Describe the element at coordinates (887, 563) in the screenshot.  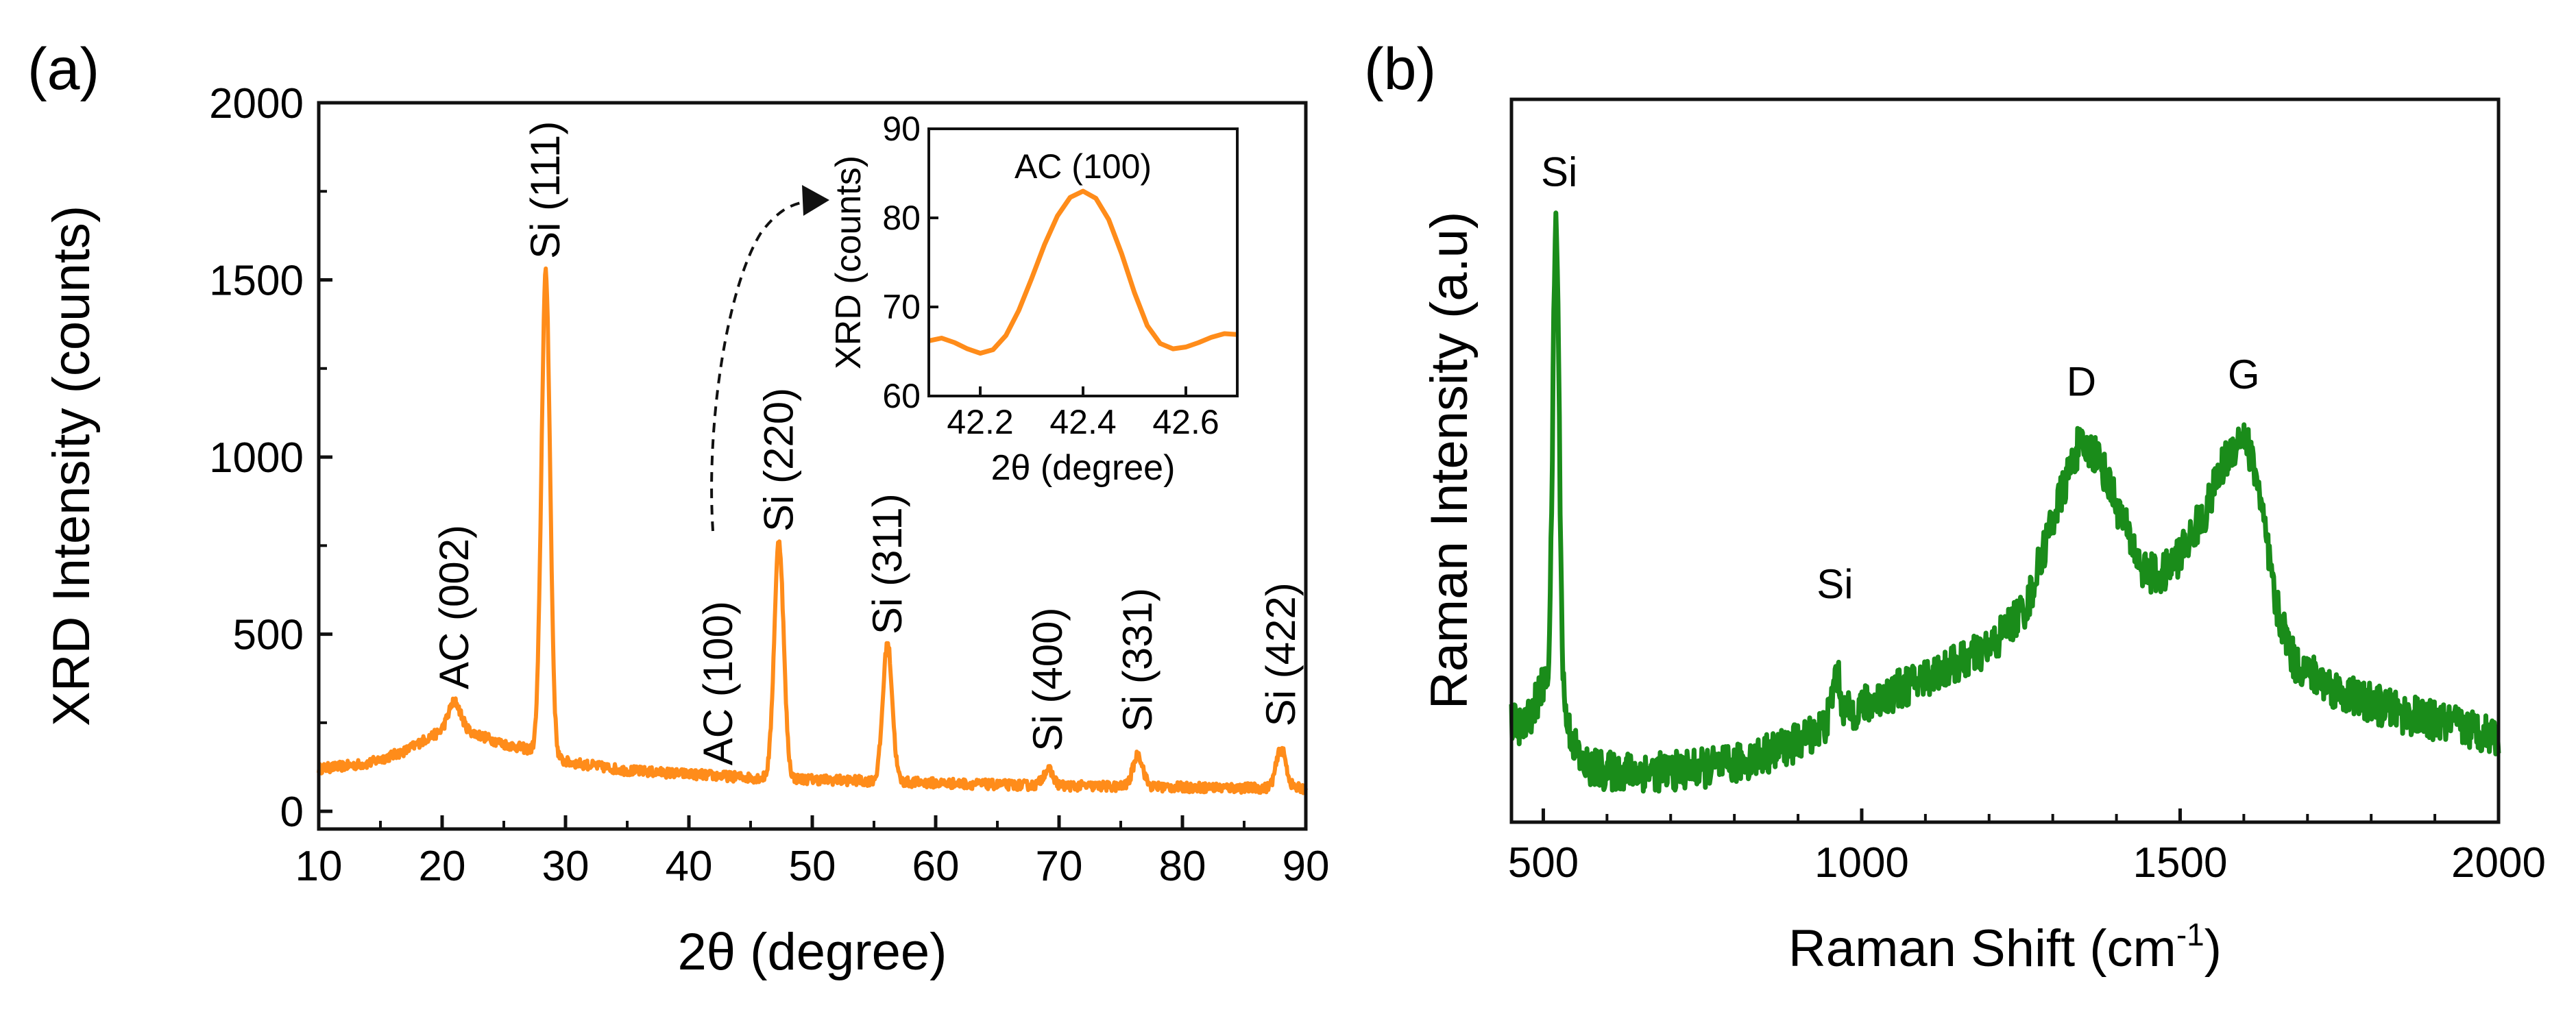
I see `xrd-peak-label: Si (311)` at that location.